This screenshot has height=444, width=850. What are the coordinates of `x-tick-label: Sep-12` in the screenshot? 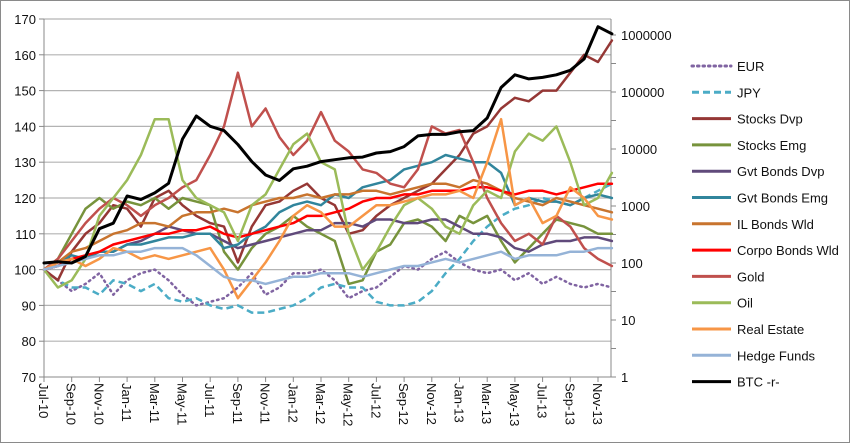 It's located at (403, 404).